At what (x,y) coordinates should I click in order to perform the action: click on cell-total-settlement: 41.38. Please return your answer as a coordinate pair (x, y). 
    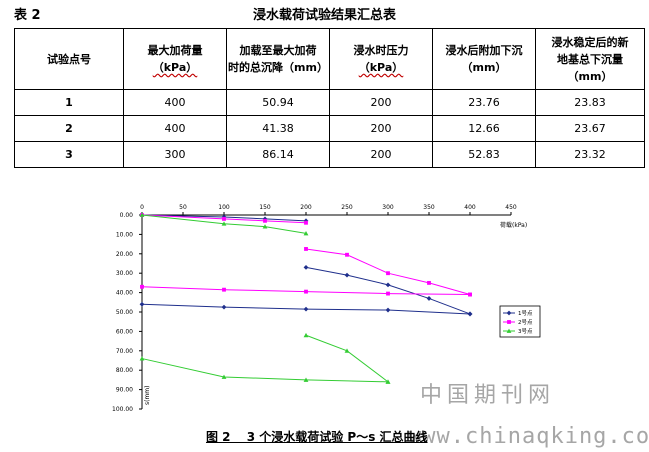
    Looking at the image, I should click on (278, 128).